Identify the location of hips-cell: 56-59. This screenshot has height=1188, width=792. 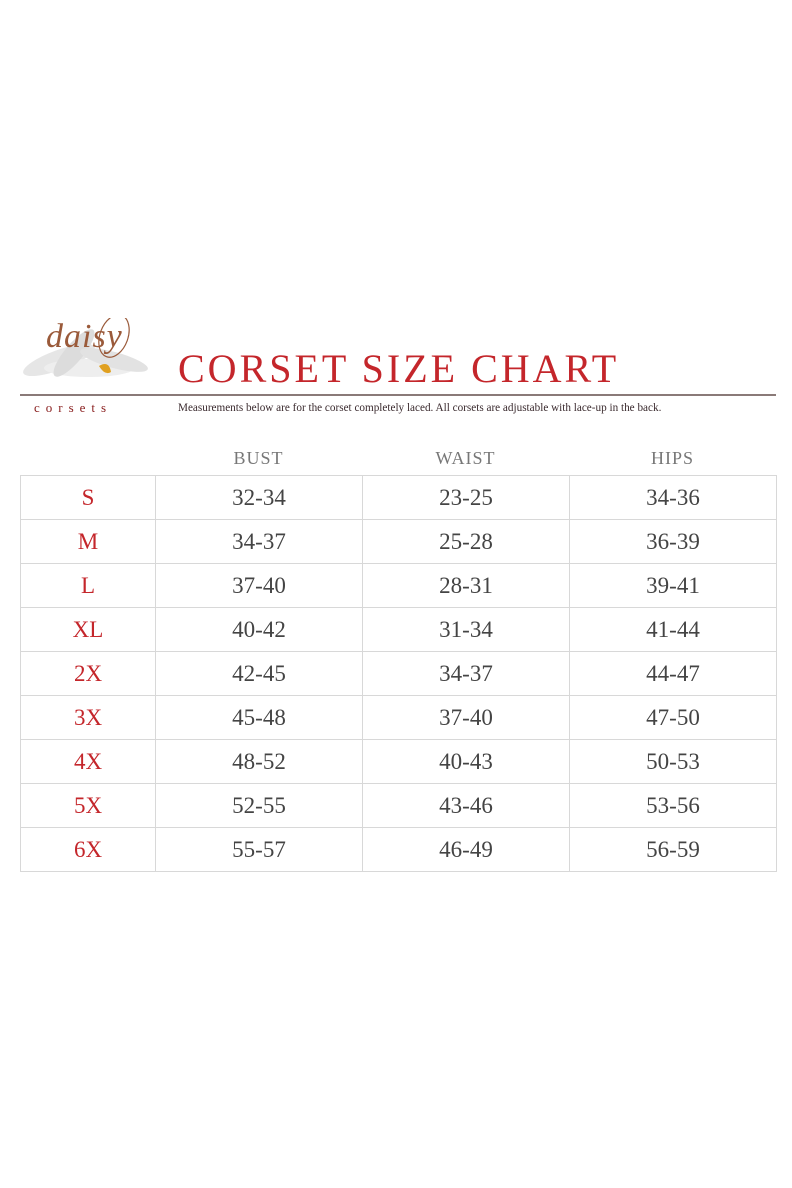
(673, 849).